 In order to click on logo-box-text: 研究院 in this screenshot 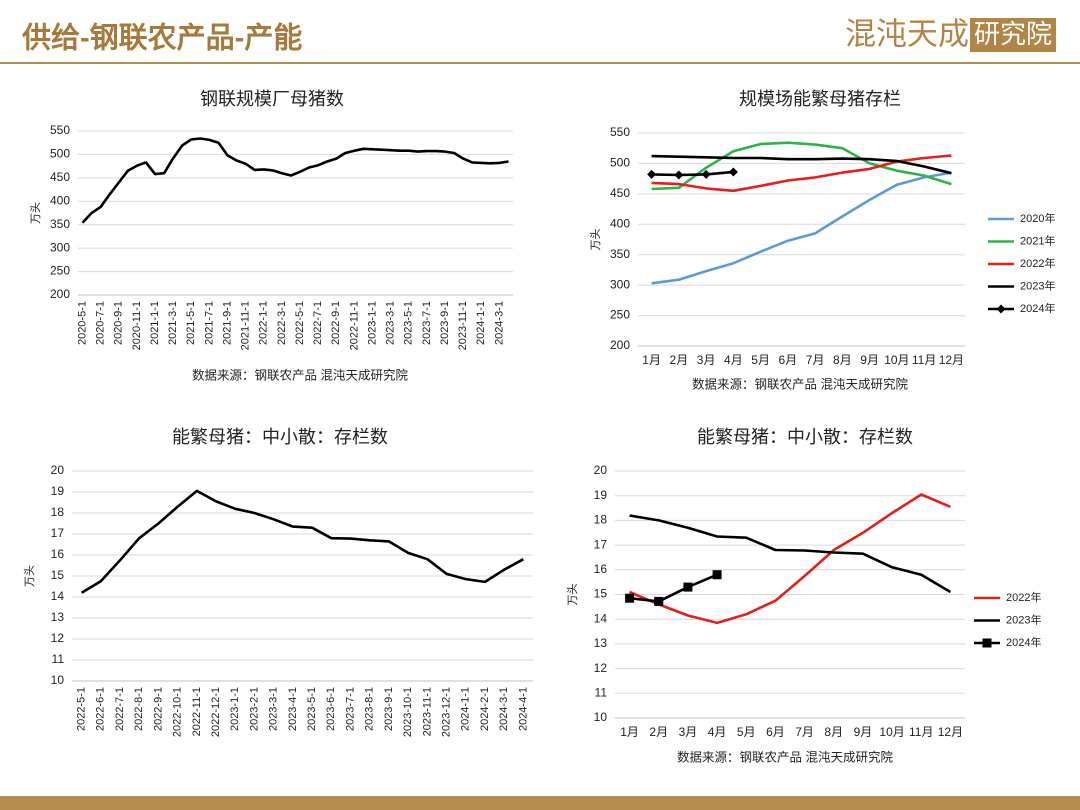, I will do `click(1013, 35)`.